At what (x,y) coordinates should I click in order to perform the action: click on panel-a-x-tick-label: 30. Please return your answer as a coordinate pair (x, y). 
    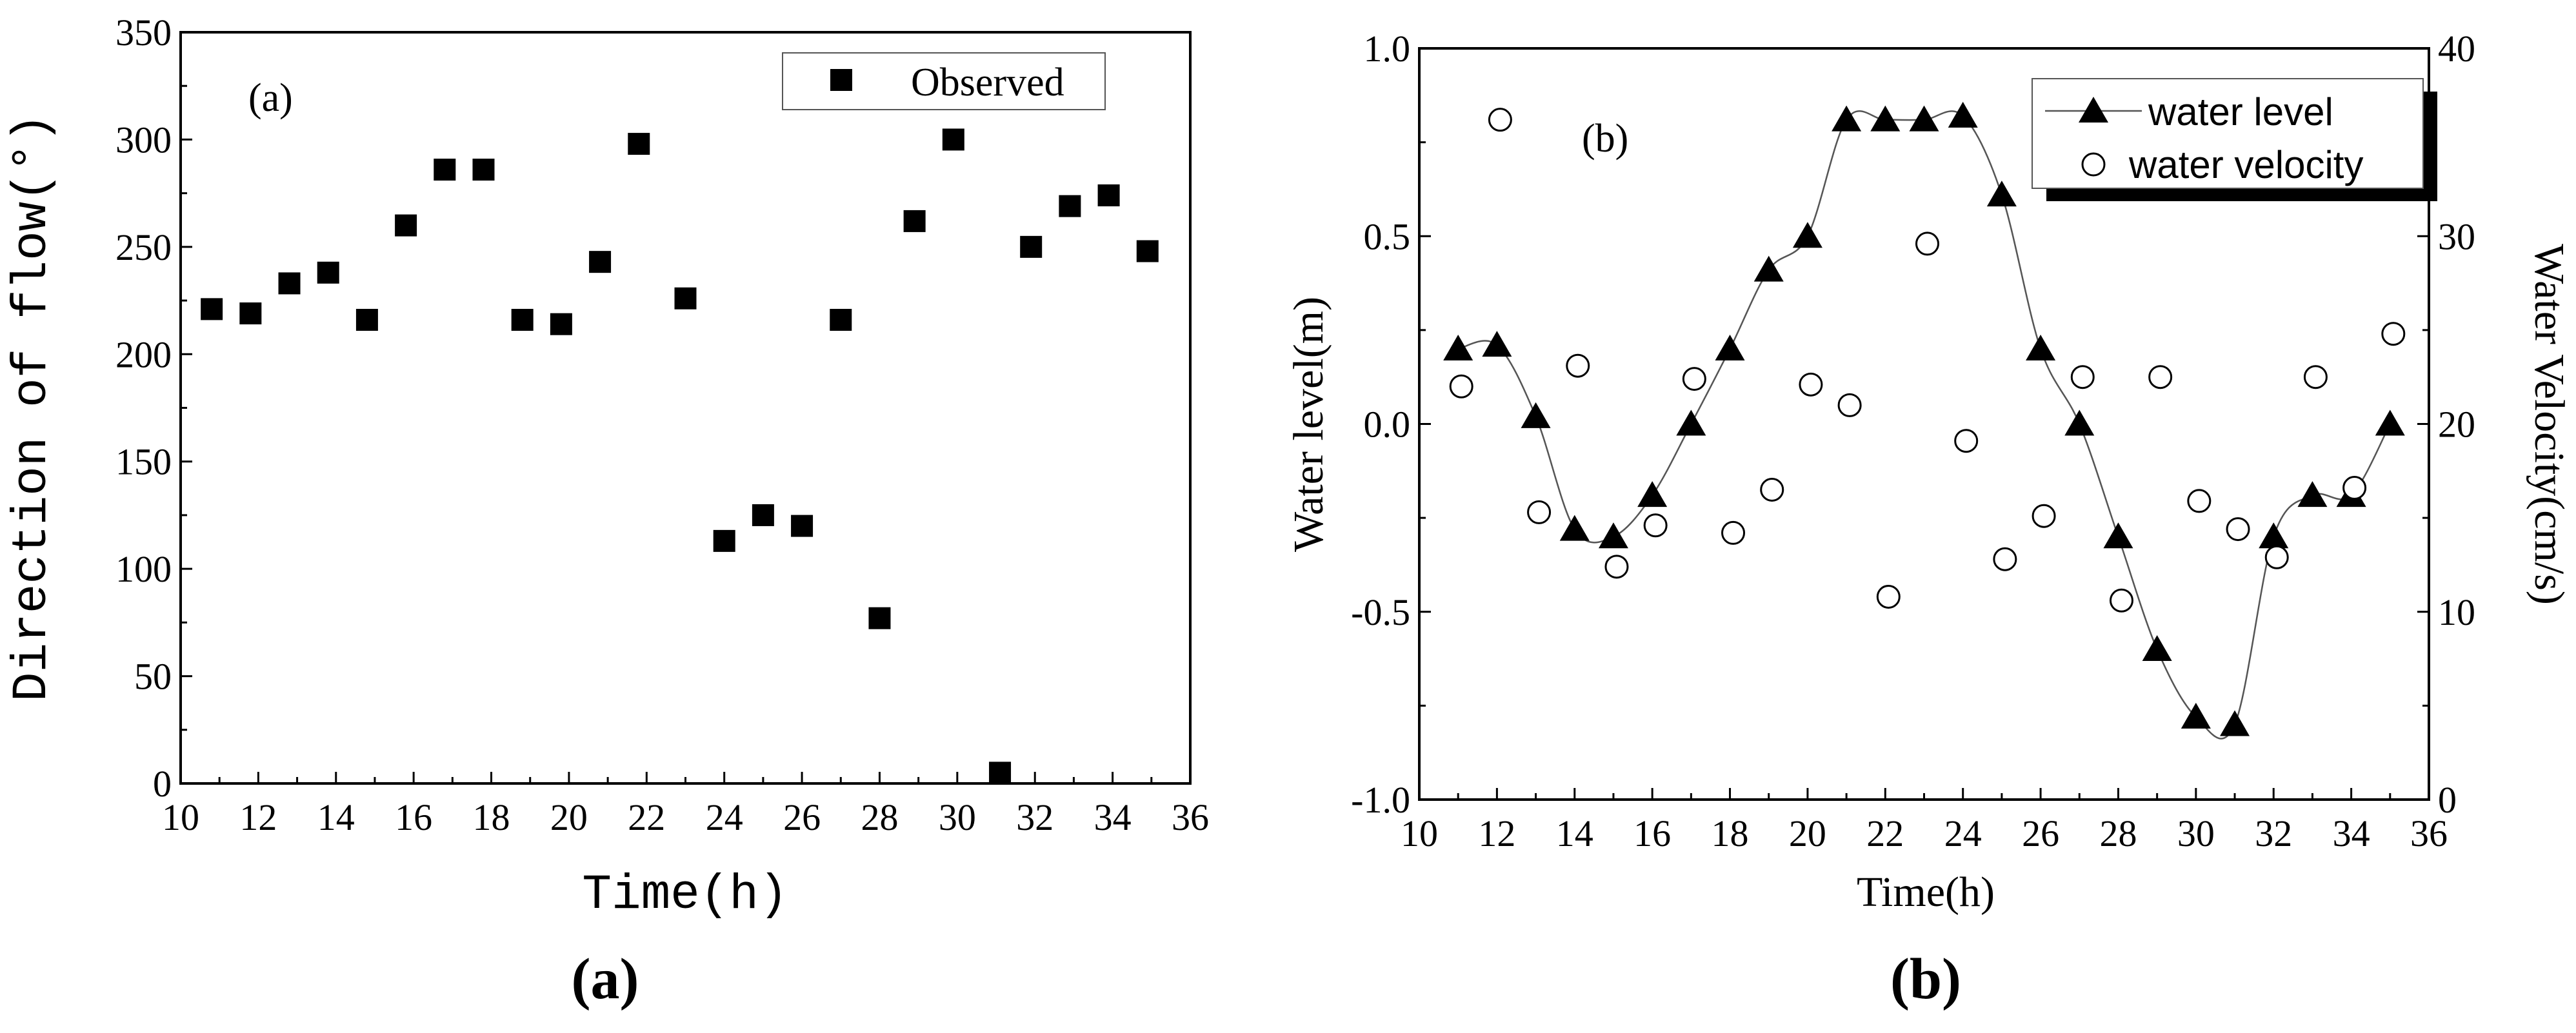
    Looking at the image, I should click on (957, 817).